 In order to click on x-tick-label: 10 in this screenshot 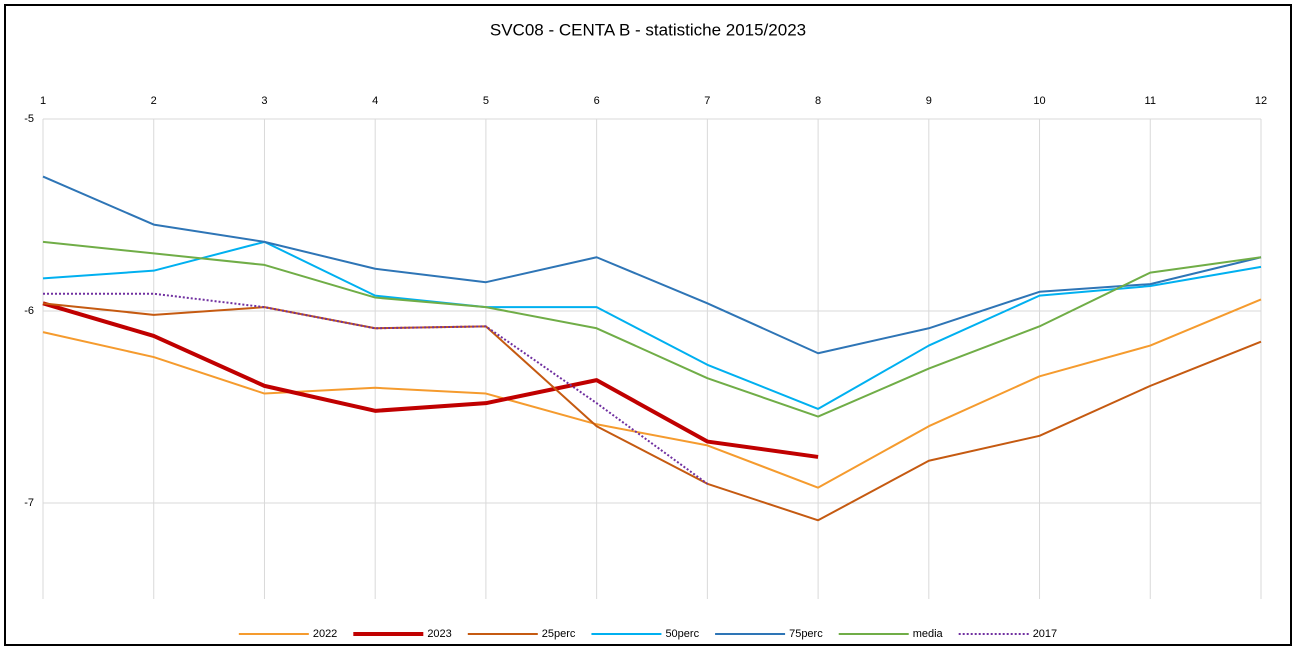, I will do `click(1039, 101)`.